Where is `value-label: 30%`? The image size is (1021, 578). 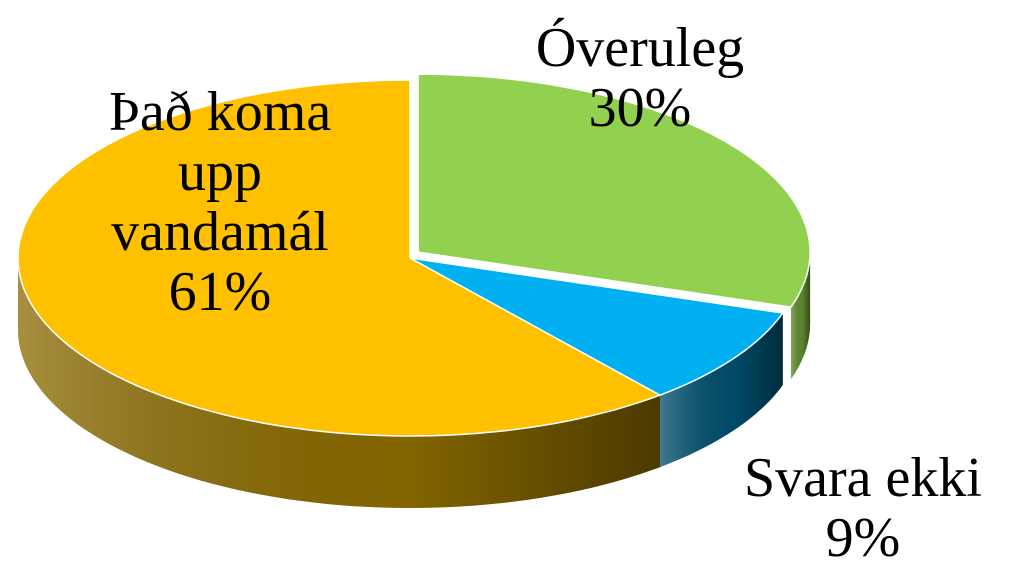
value-label: 30% is located at coordinates (640, 108).